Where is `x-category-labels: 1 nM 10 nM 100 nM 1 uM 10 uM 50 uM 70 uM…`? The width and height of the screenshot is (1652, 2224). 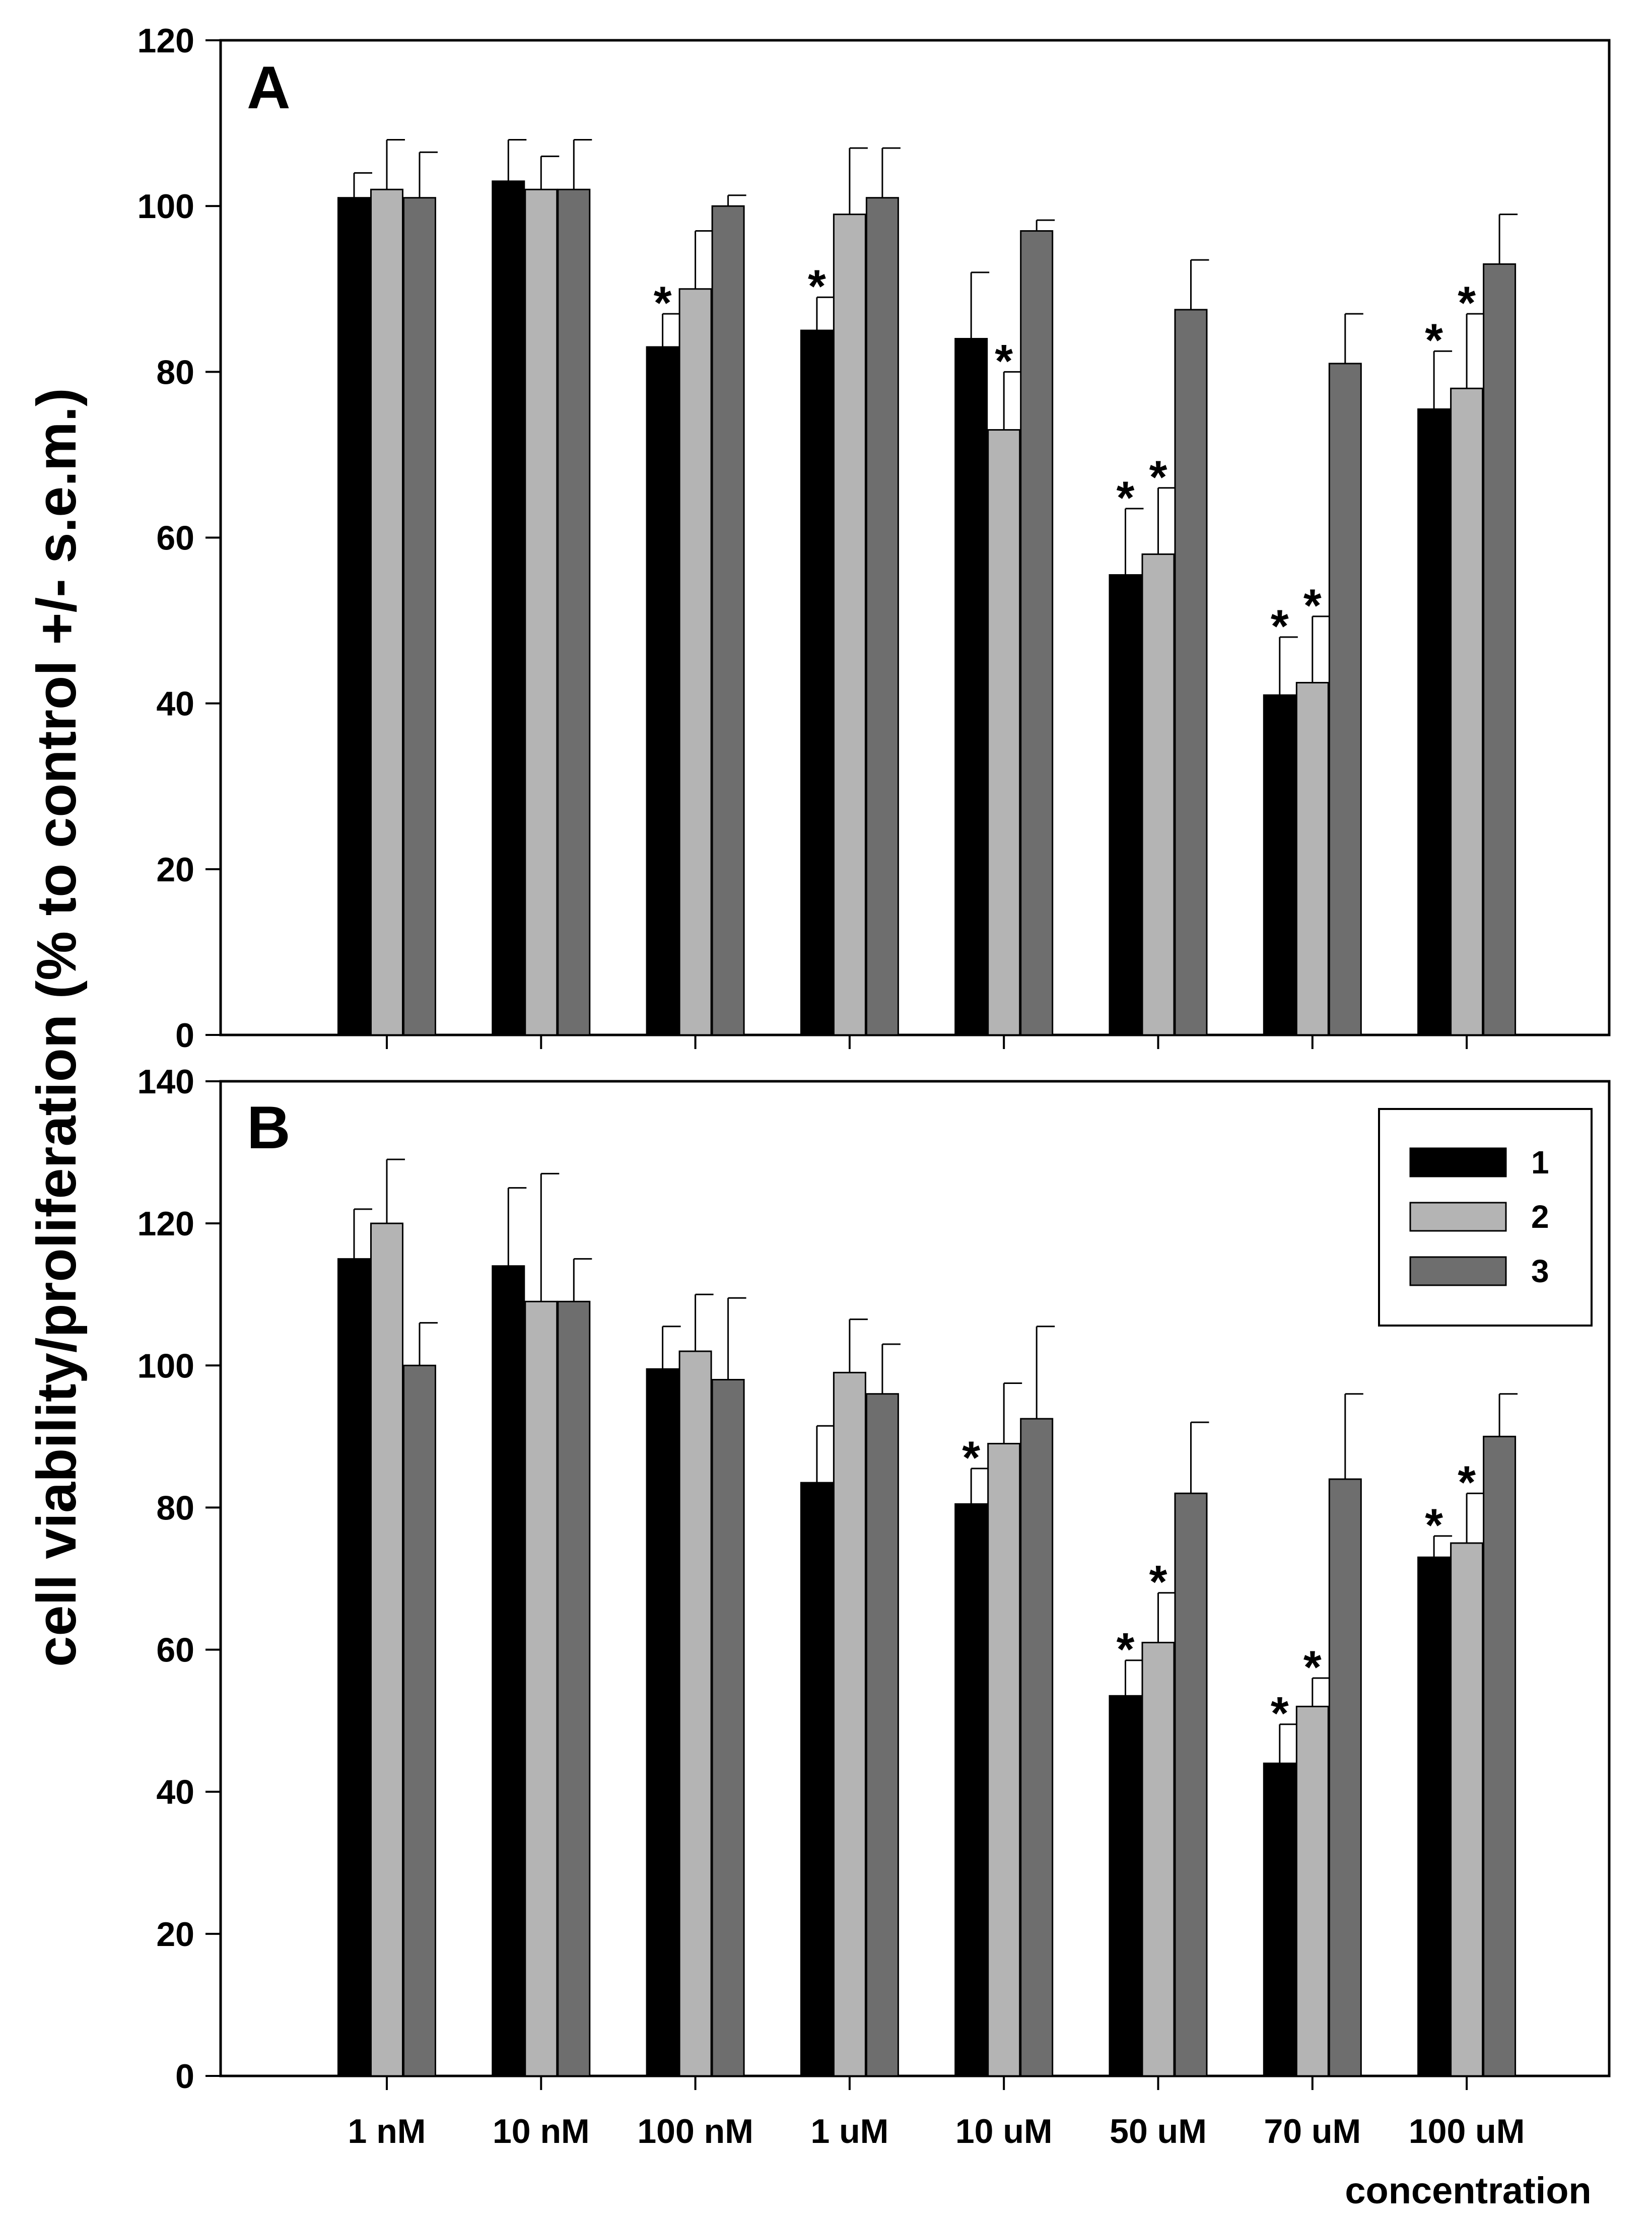
x-category-labels: 1 nM 10 nM 100 nM 1 uM 10 uM 50 uM 70 uM… is located at coordinates (936, 2131).